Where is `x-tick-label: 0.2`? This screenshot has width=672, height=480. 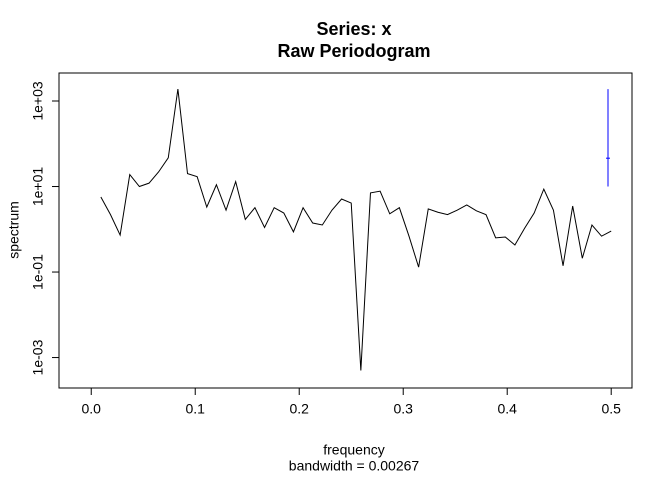 x-tick-label: 0.2 is located at coordinates (299, 409).